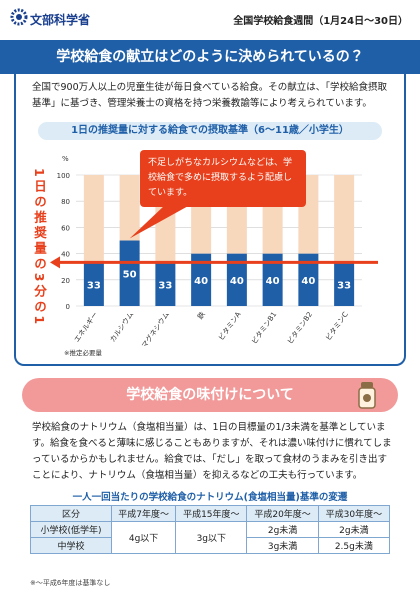 This screenshot has width=420, height=594. What do you see at coordinates (65, 228) in the screenshot?
I see `y-tick-label: 60` at bounding box center [65, 228].